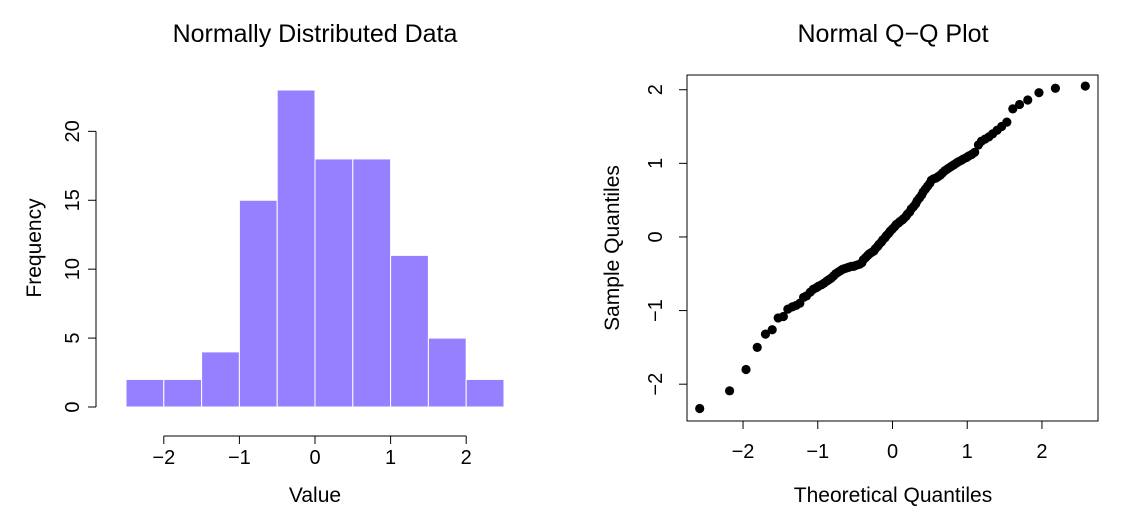 The width and height of the screenshot is (1132, 520). Describe the element at coordinates (315, 34) in the screenshot. I see `histogram-title: Normally Distributed Data` at that location.